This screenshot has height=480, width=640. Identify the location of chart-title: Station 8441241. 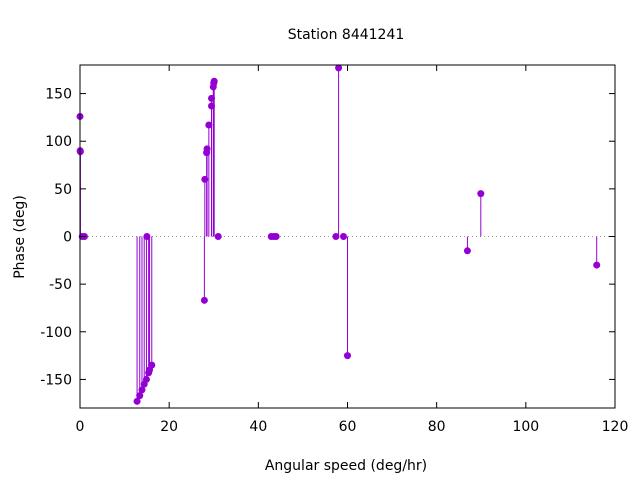
(346, 35).